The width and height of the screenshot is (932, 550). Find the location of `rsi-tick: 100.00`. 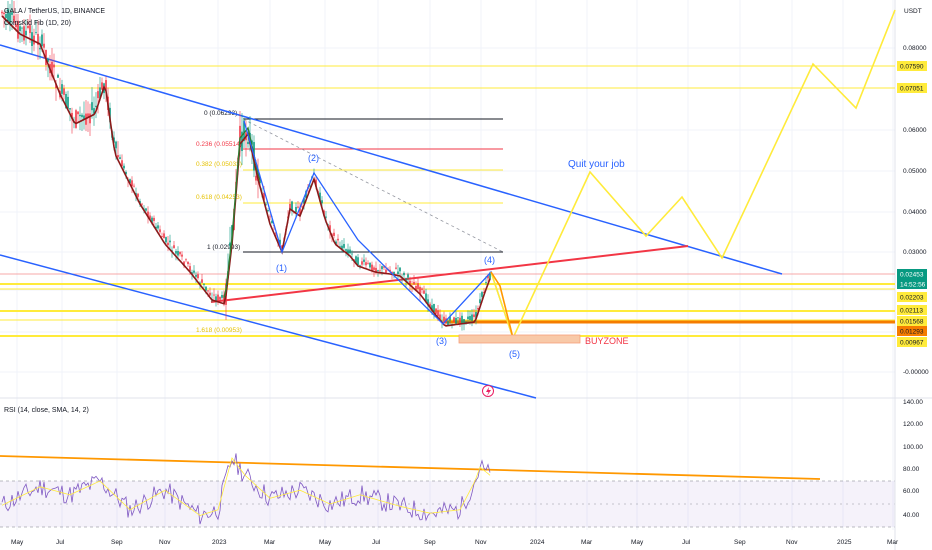

rsi-tick: 100.00 is located at coordinates (913, 447).